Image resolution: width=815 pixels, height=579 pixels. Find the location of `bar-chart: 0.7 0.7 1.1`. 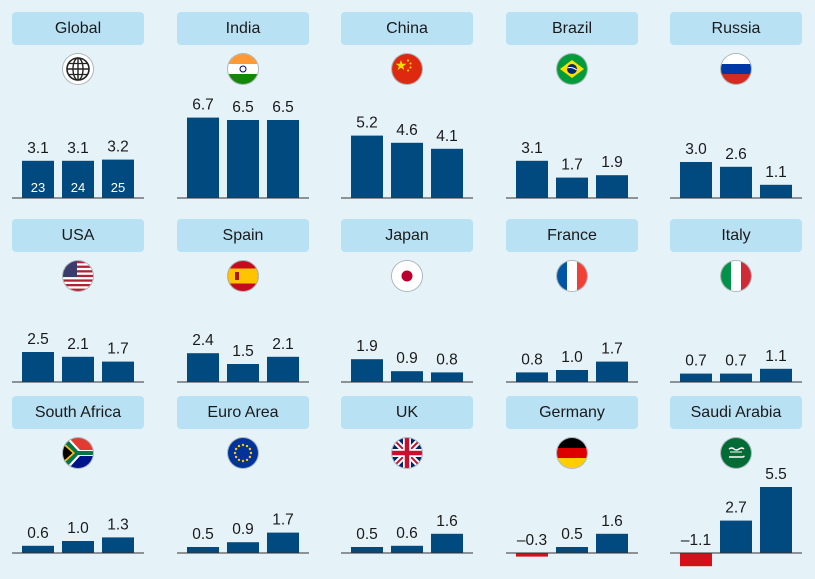

bar-chart: 0.7 0.7 1.1 is located at coordinates (736, 365).